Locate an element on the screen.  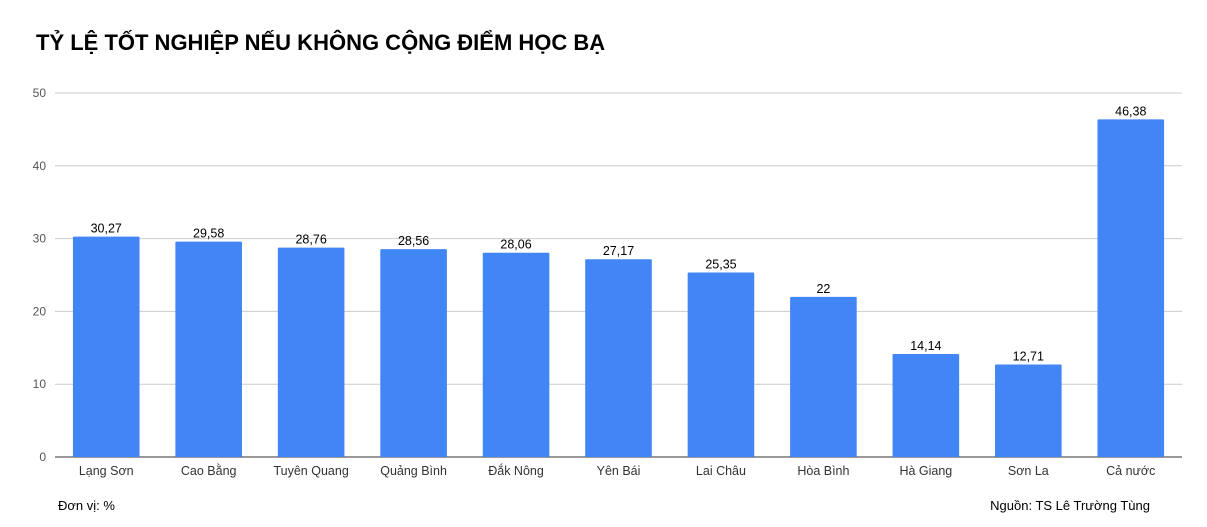
x-tick-label: Lai Châu is located at coordinates (721, 471).